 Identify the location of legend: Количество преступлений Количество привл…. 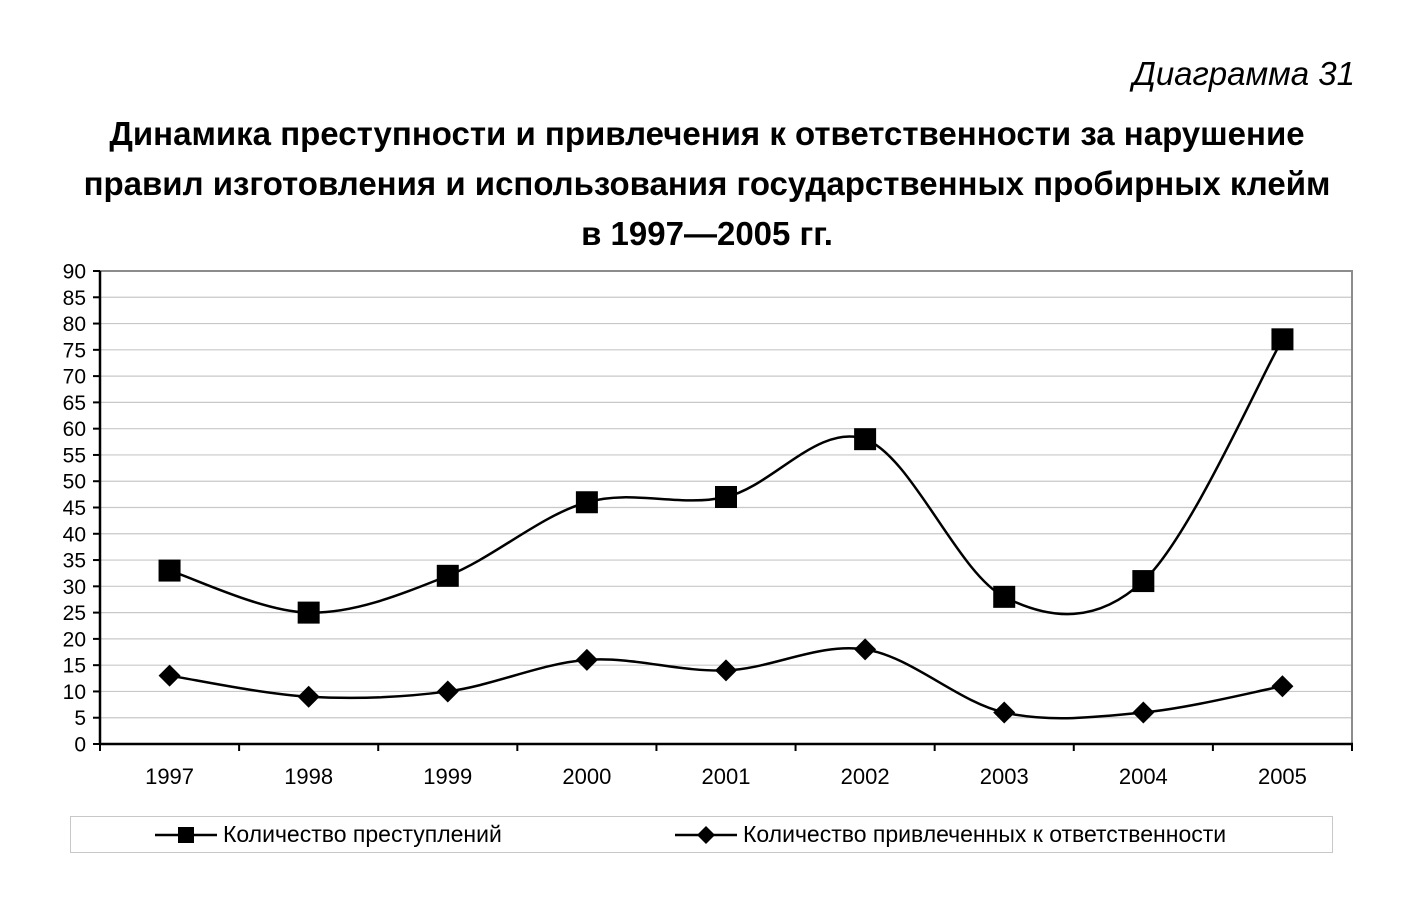
(701, 834).